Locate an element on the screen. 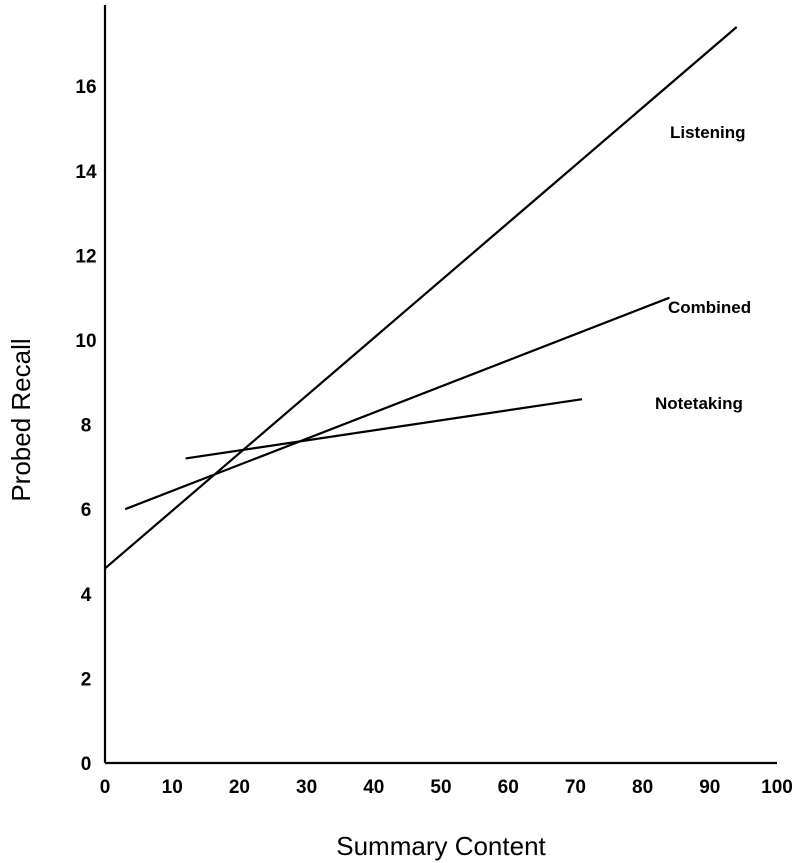 This screenshot has height=863, width=805. x-tick-label: 0 is located at coordinates (105, 787).